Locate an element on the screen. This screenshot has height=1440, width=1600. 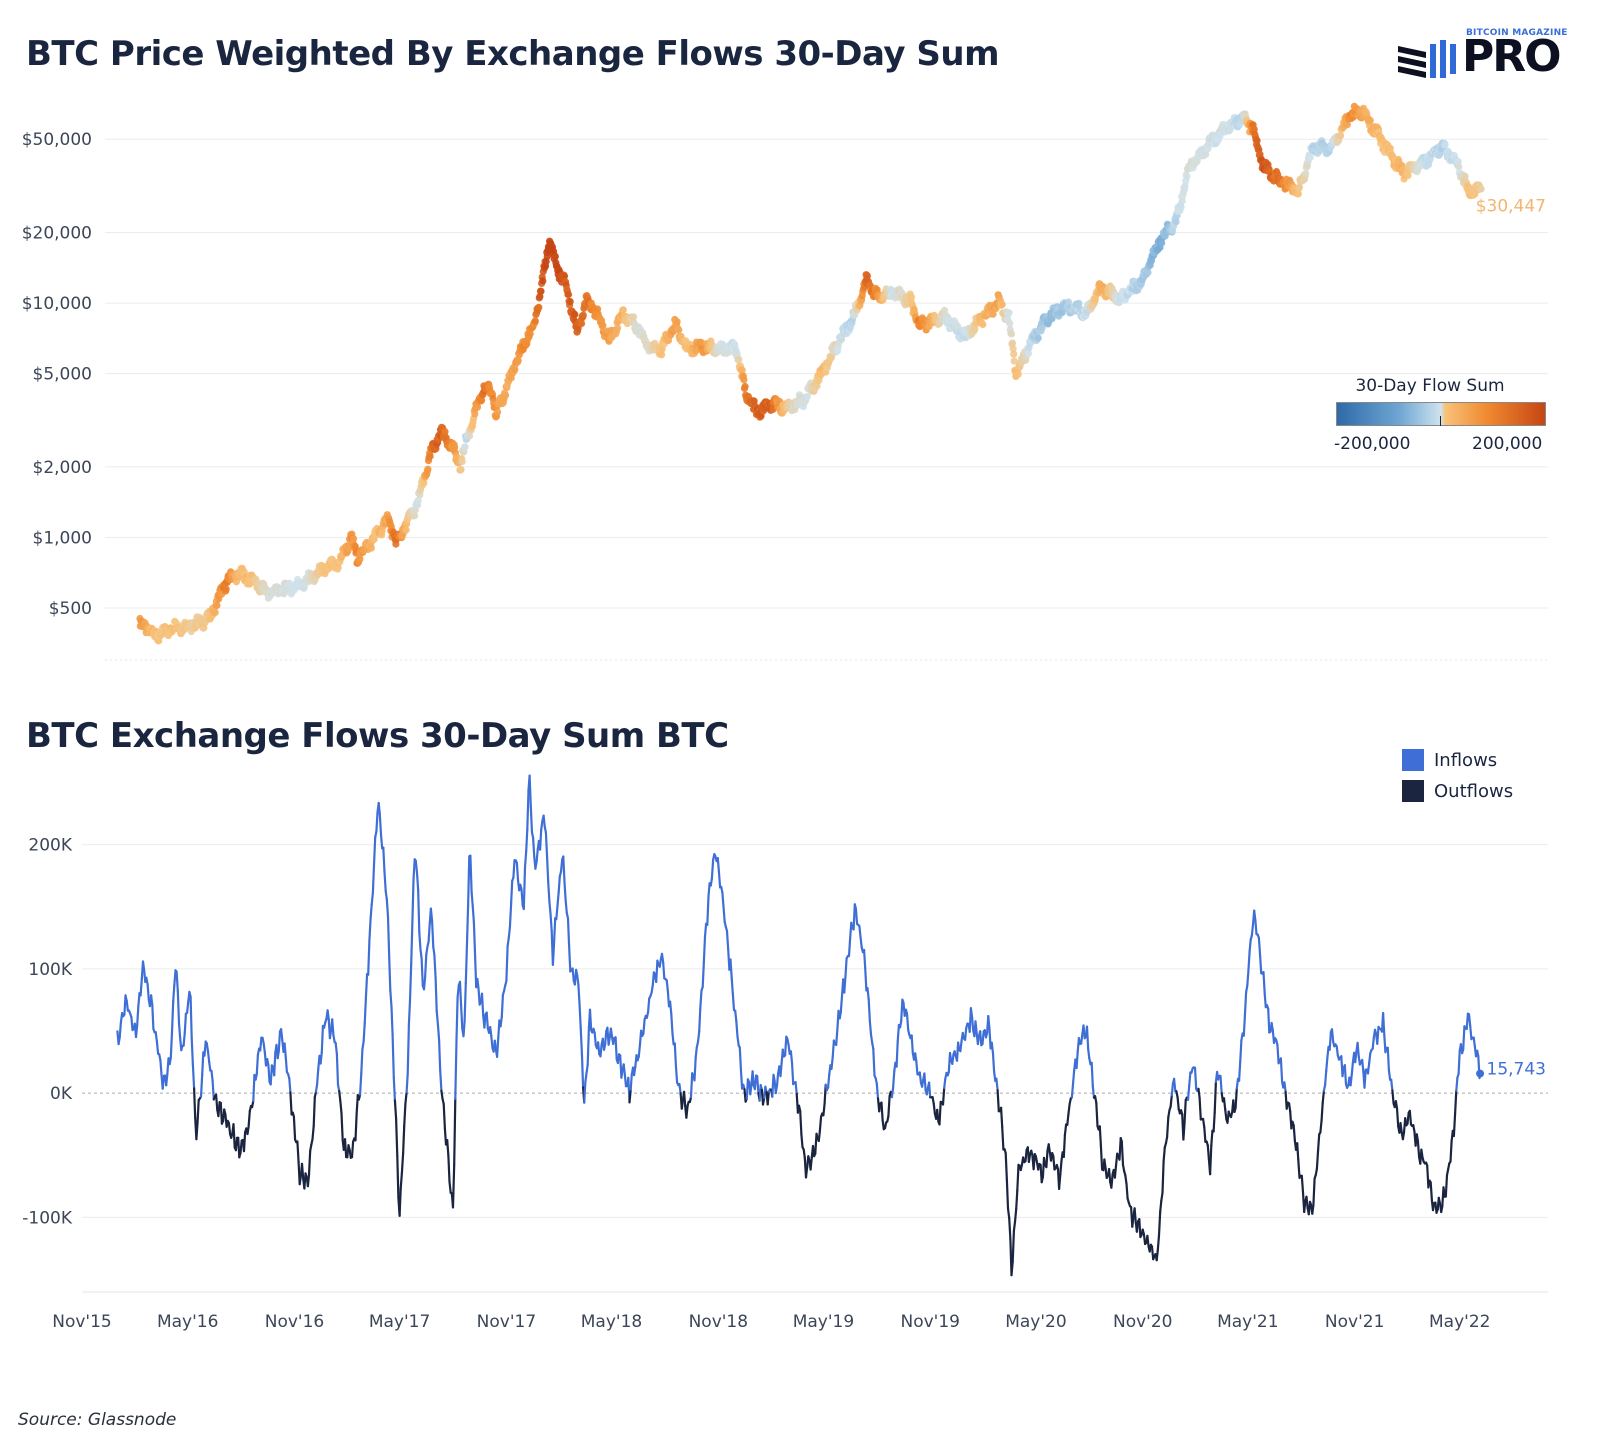
source-note: Source: Glassnode is located at coordinates (97, 1420).